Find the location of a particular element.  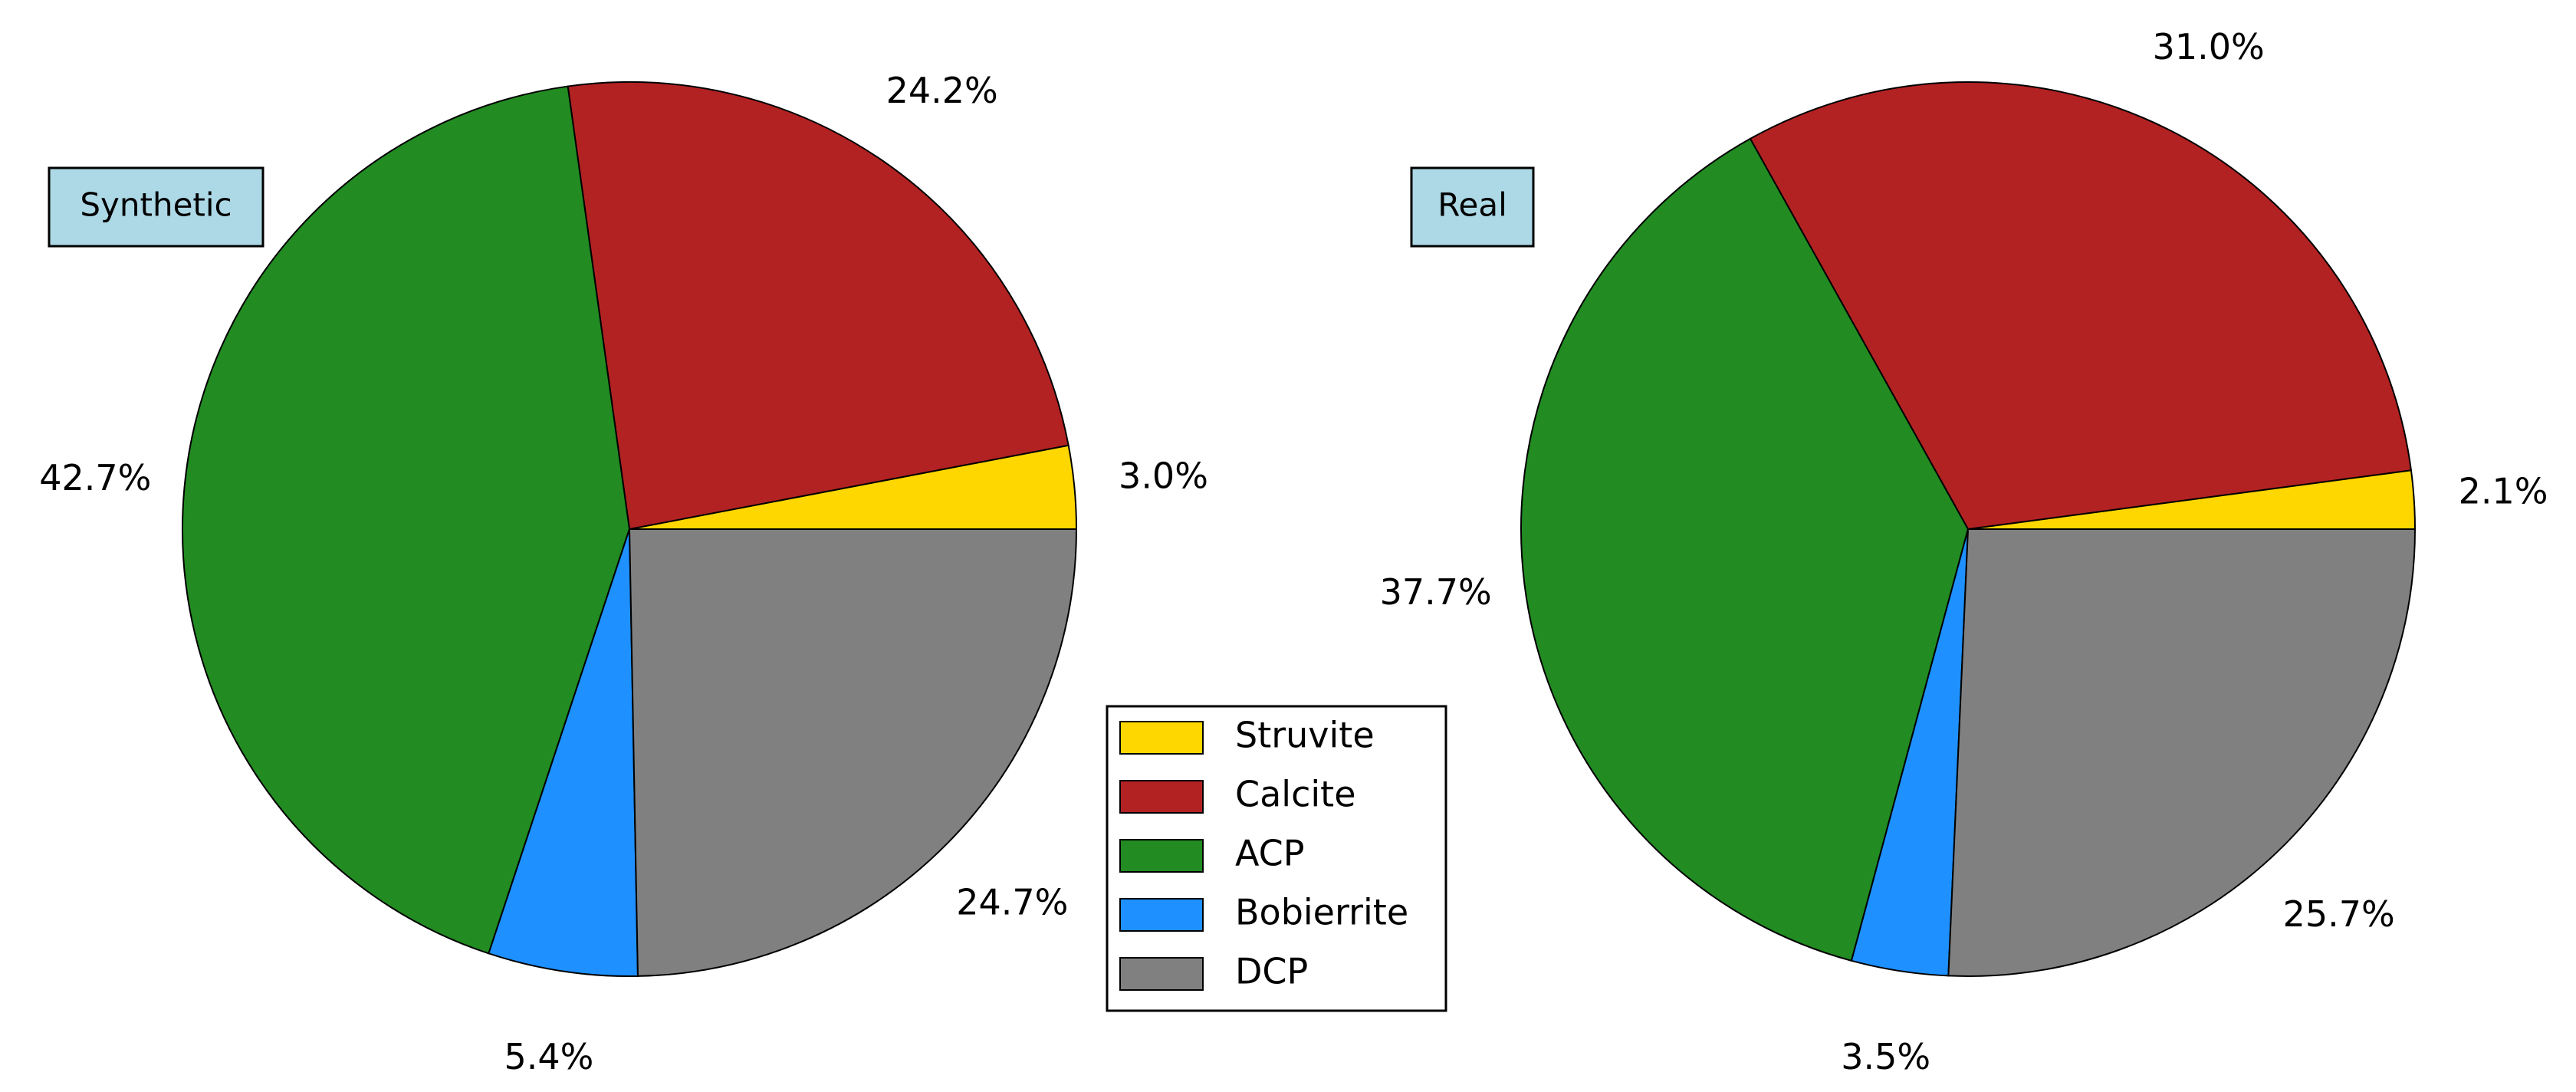

value-label: 24.2% is located at coordinates (942, 90).